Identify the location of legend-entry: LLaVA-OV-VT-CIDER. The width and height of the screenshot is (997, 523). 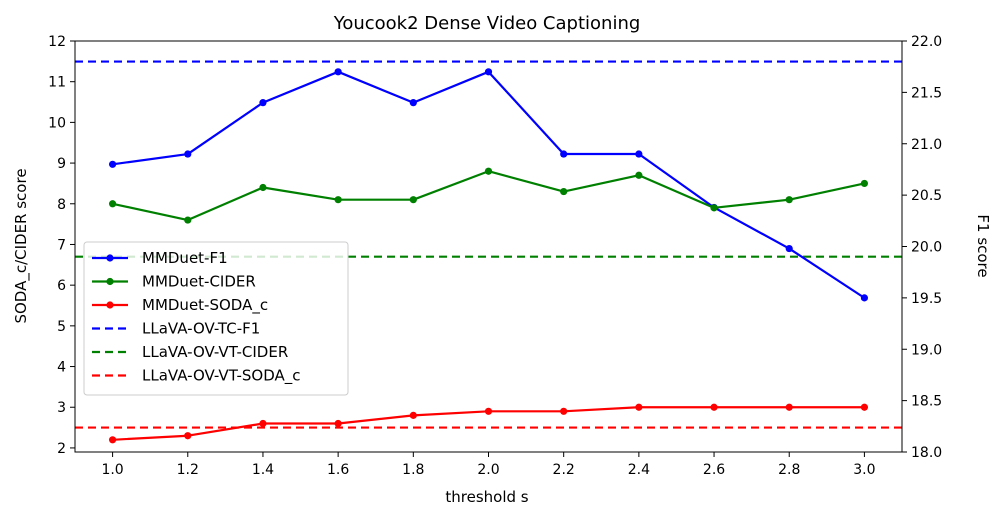
(190, 352).